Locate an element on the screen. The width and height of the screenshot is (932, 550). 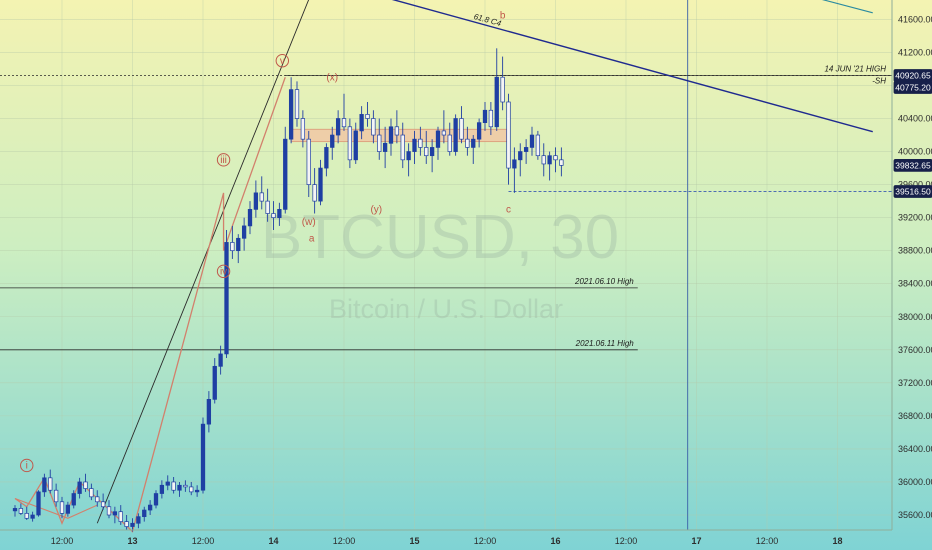
price-tick-11: 40000.00 is located at coordinates (915, 152).